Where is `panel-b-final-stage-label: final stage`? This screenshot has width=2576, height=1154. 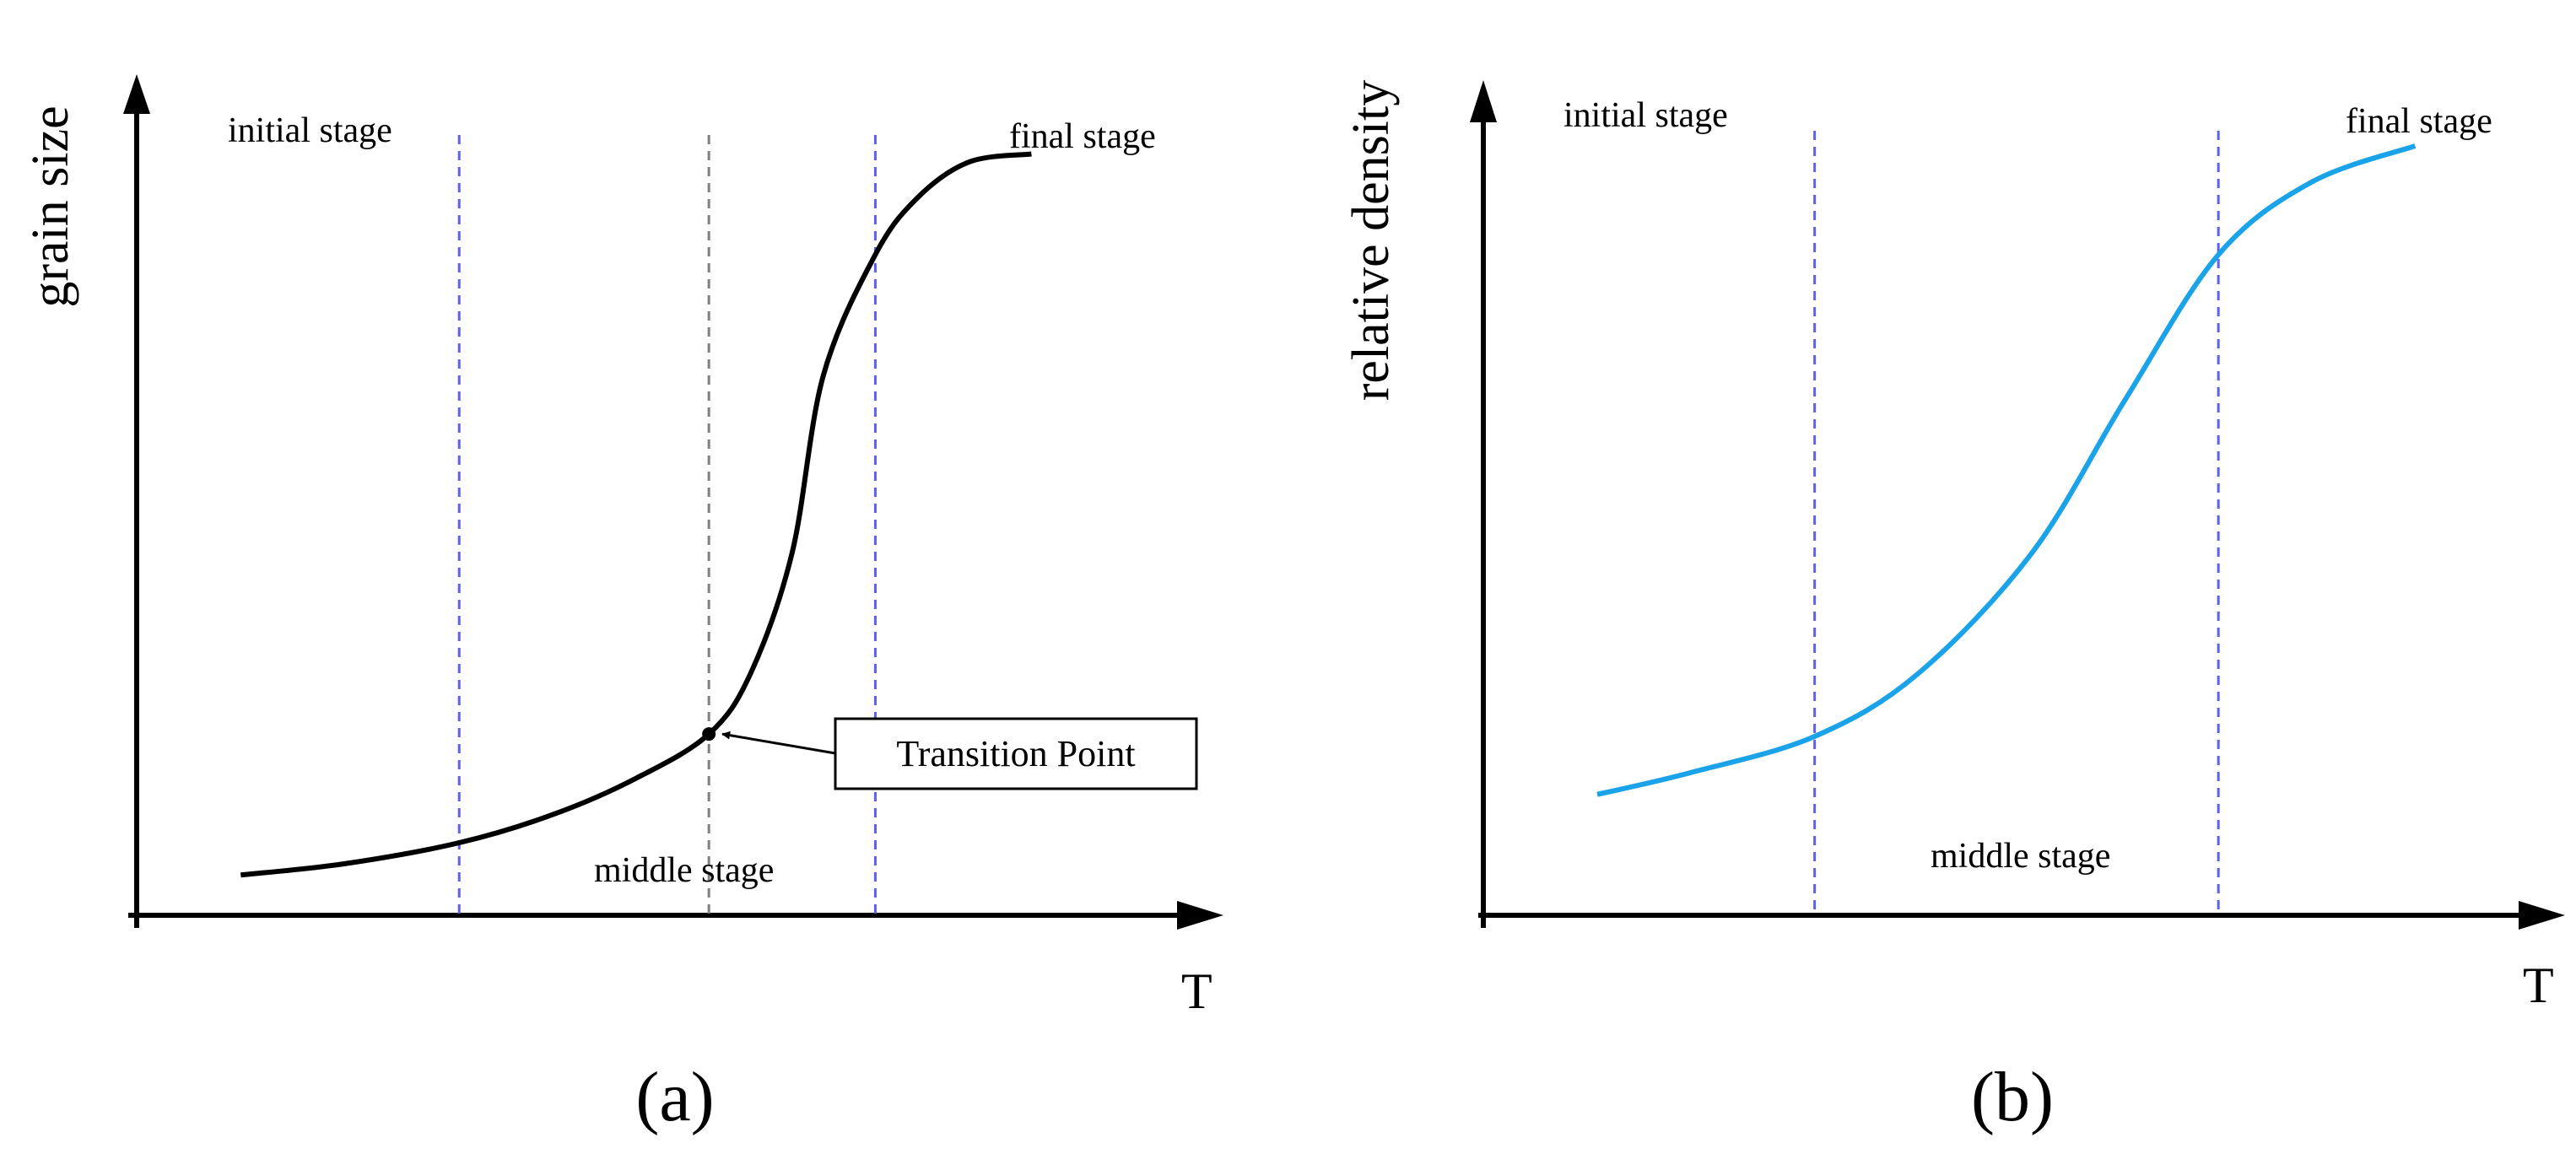
panel-b-final-stage-label: final stage is located at coordinates (2419, 122).